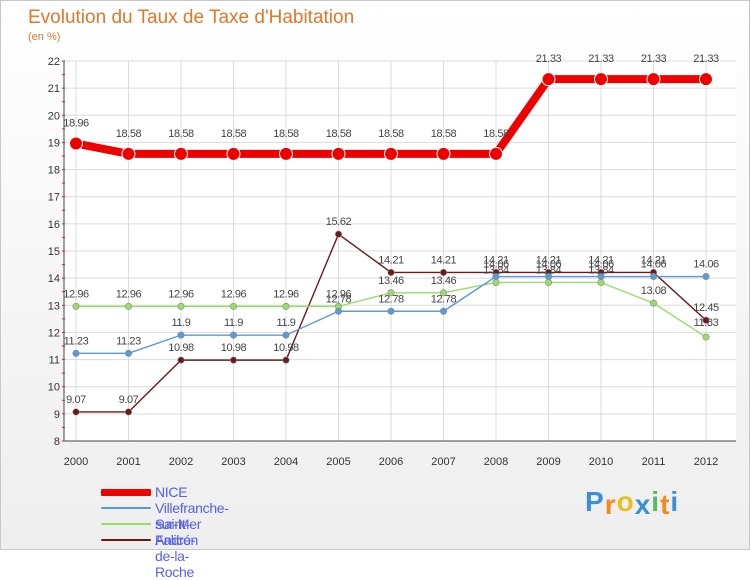 The height and width of the screenshot is (580, 750). Describe the element at coordinates (175, 548) in the screenshot. I see `legend-label: Saint-André-de-la-Roche` at that location.